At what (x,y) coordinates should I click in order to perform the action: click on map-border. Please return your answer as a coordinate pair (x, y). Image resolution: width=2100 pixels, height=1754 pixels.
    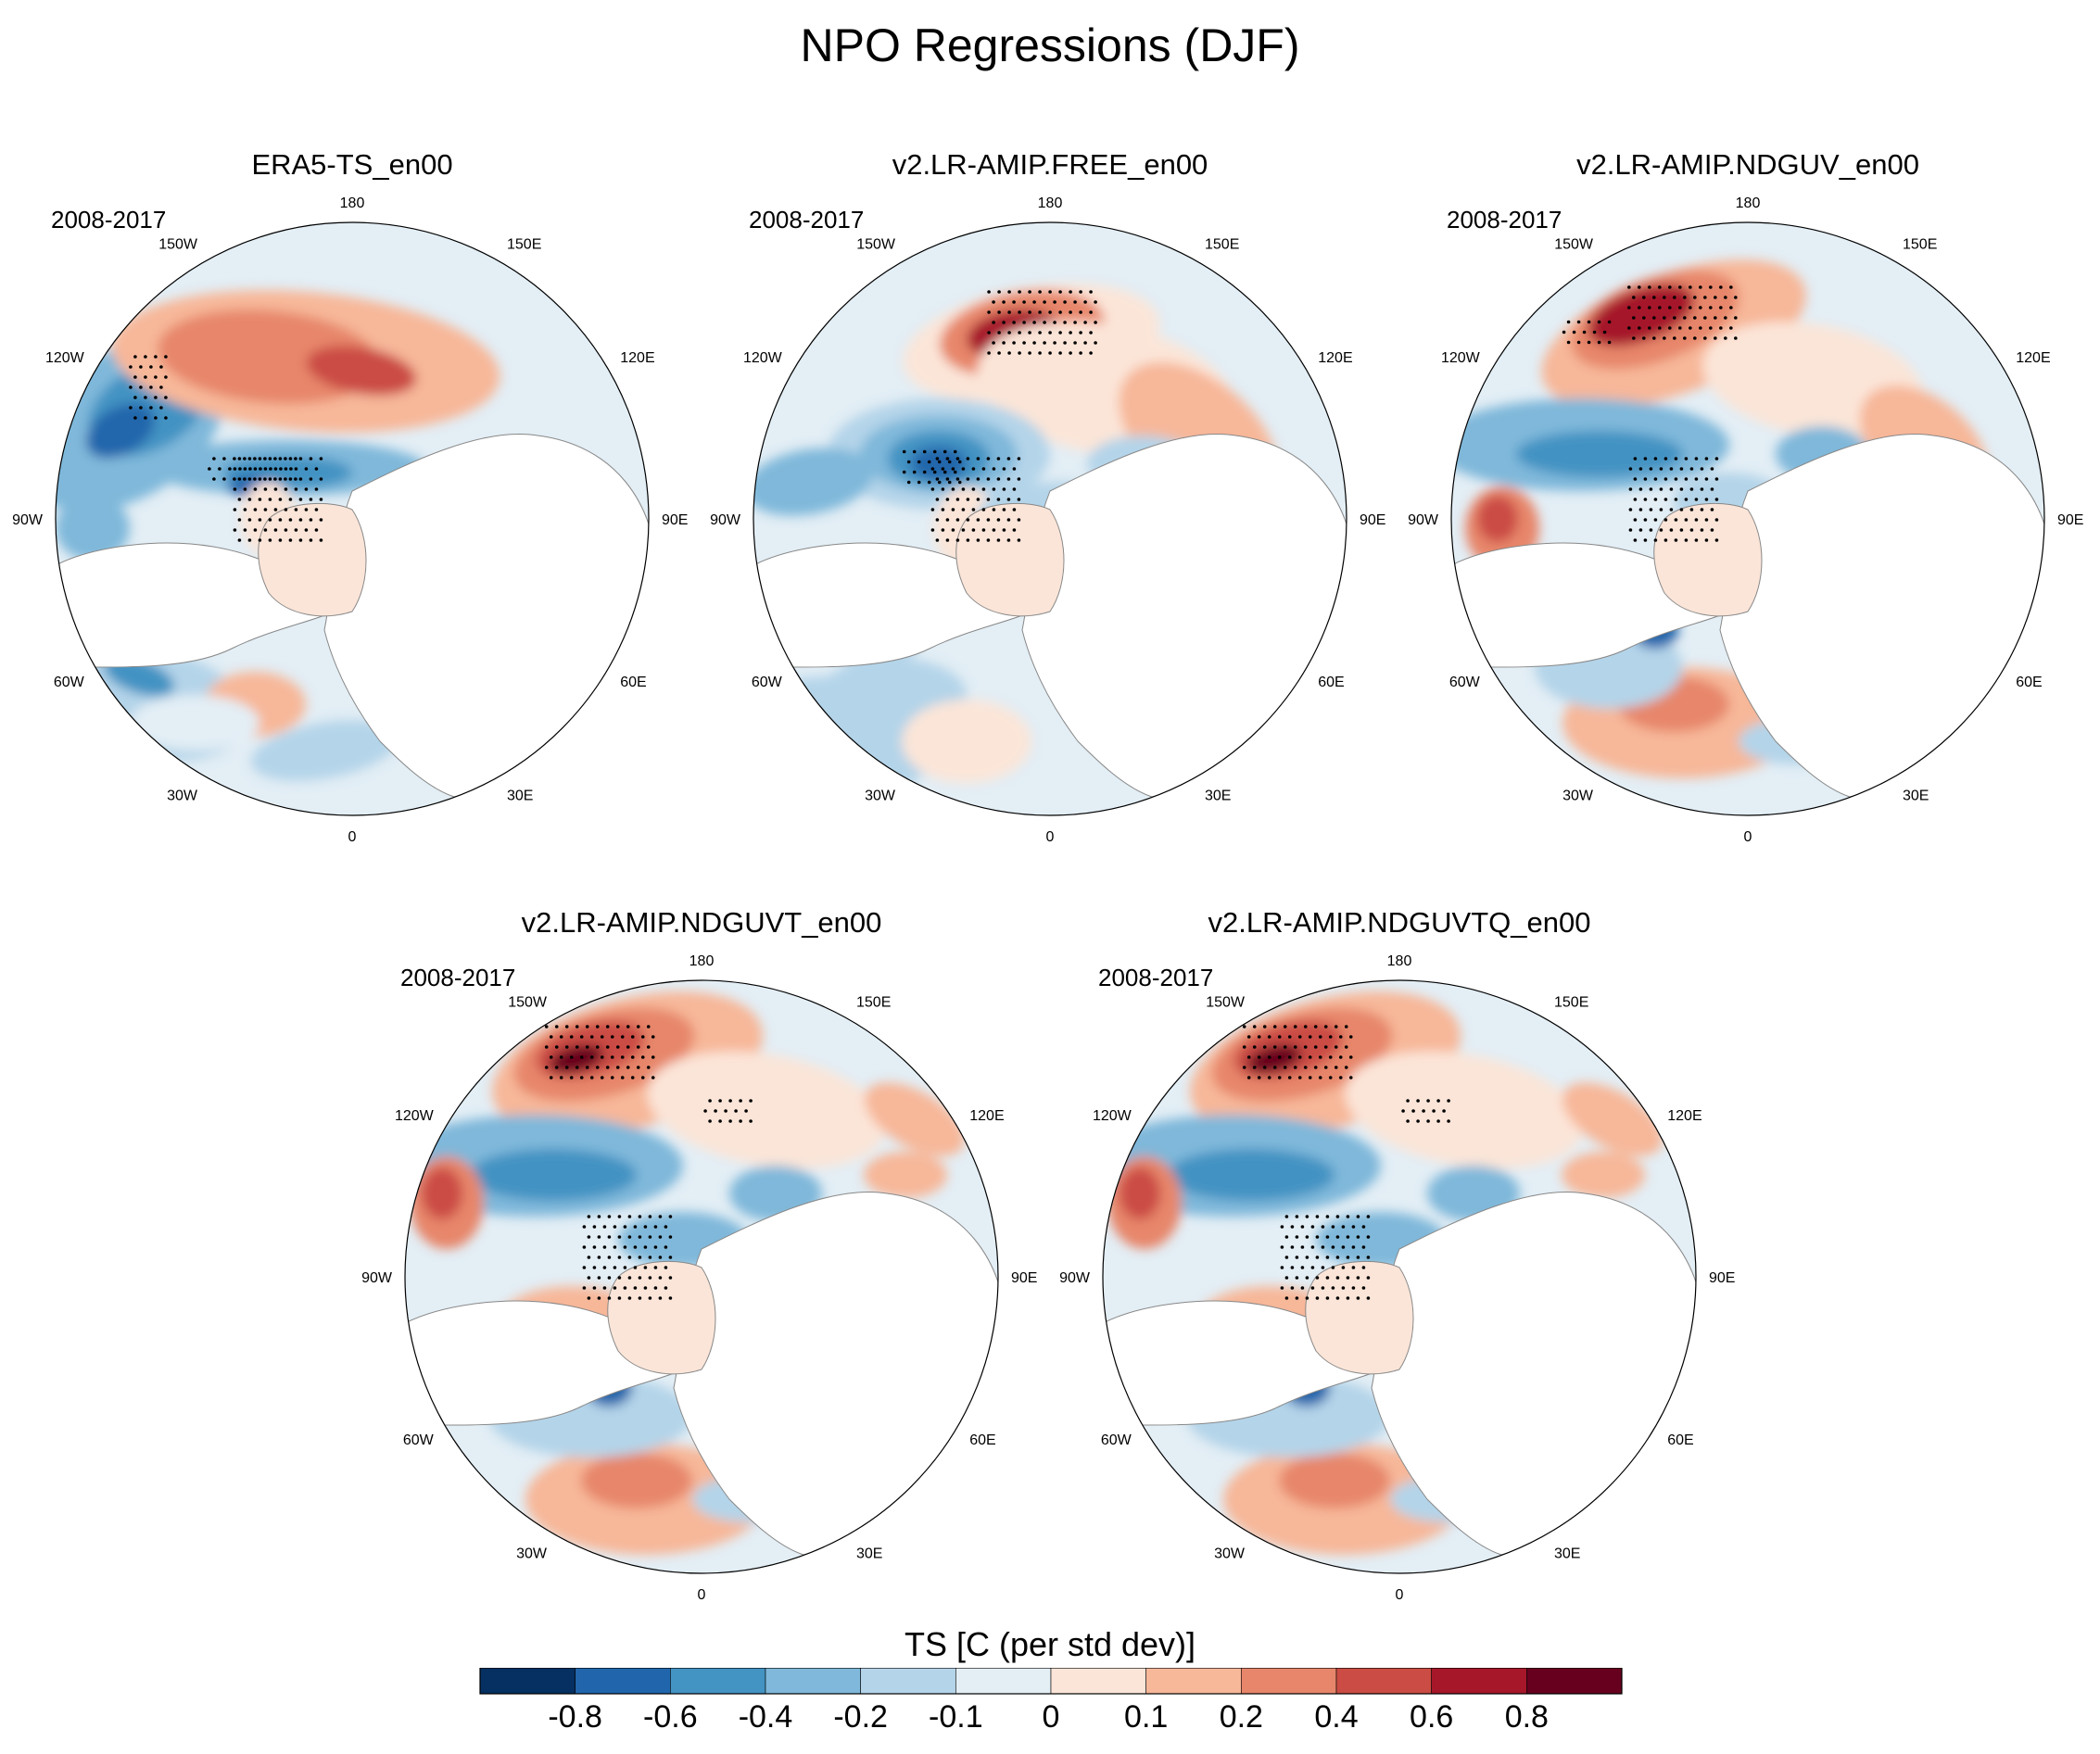
    Looking at the image, I should click on (1747, 518).